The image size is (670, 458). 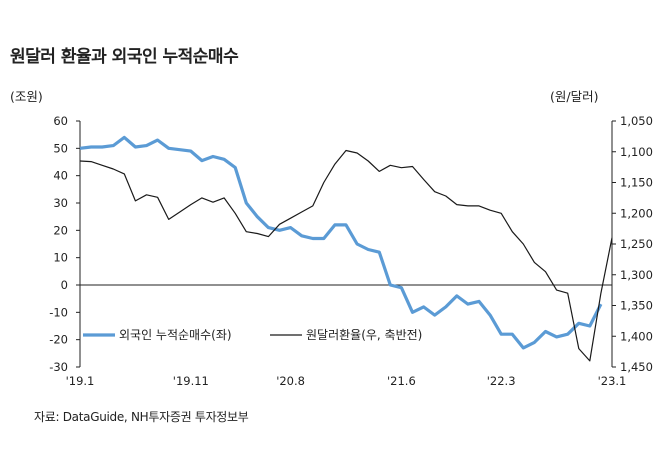 I want to click on left-tick-label: -10, so click(x=58, y=312).